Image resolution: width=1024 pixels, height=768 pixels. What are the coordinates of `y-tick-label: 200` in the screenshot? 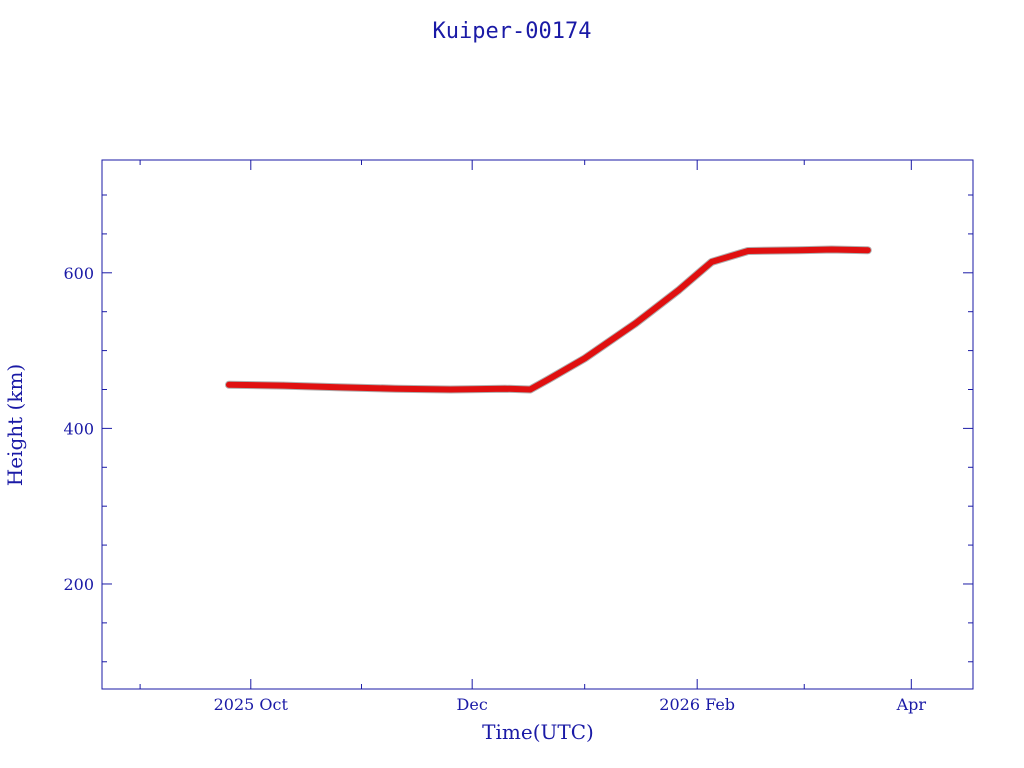 It's located at (78, 584).